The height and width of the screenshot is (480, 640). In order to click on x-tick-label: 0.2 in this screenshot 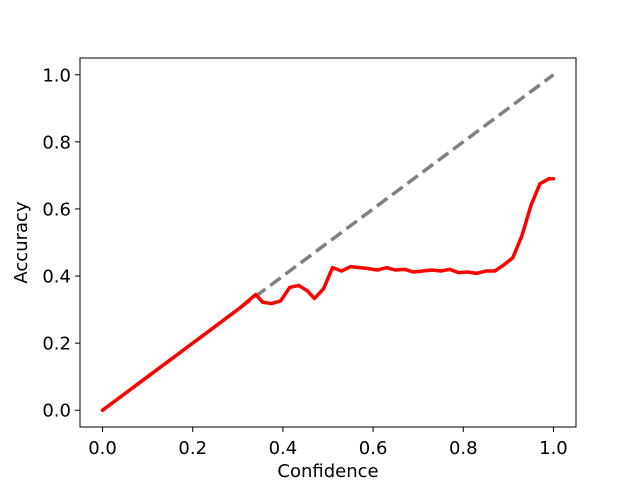, I will do `click(192, 448)`.